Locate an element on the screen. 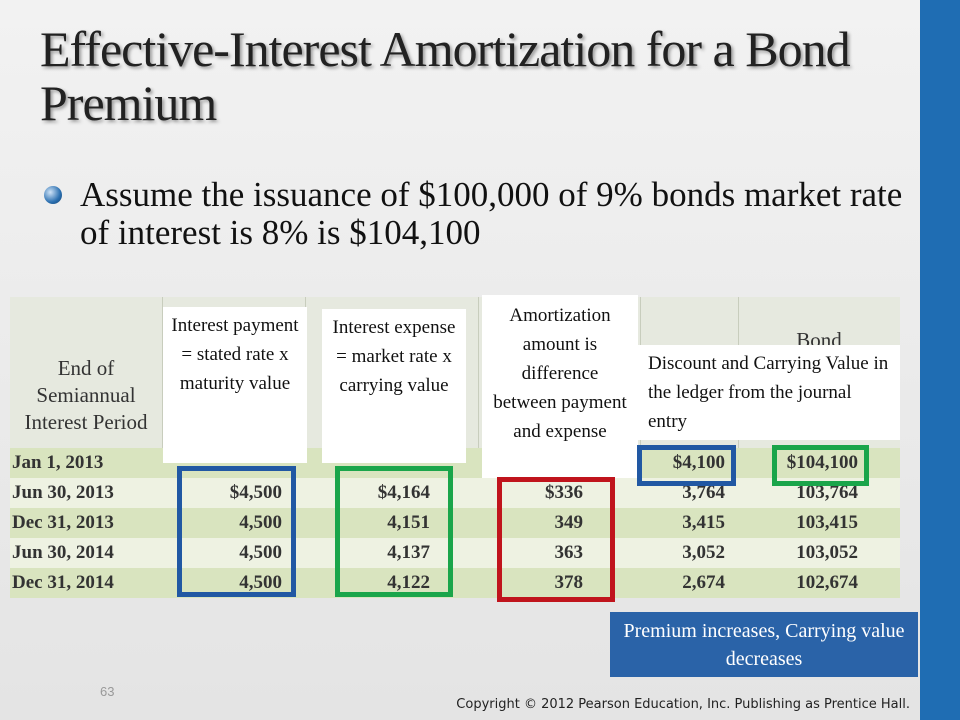 Image resolution: width=960 pixels, height=720 pixels. highlight-payment is located at coordinates (236, 531).